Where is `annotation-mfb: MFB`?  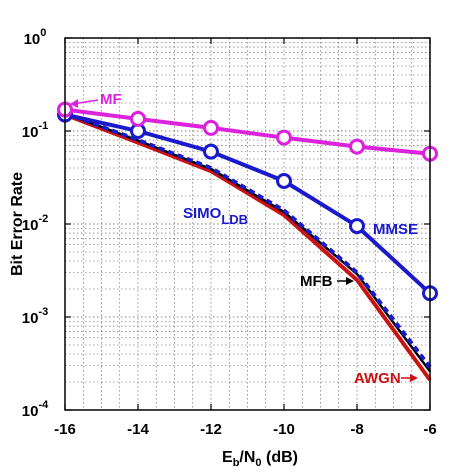 annotation-mfb: MFB is located at coordinates (327, 281).